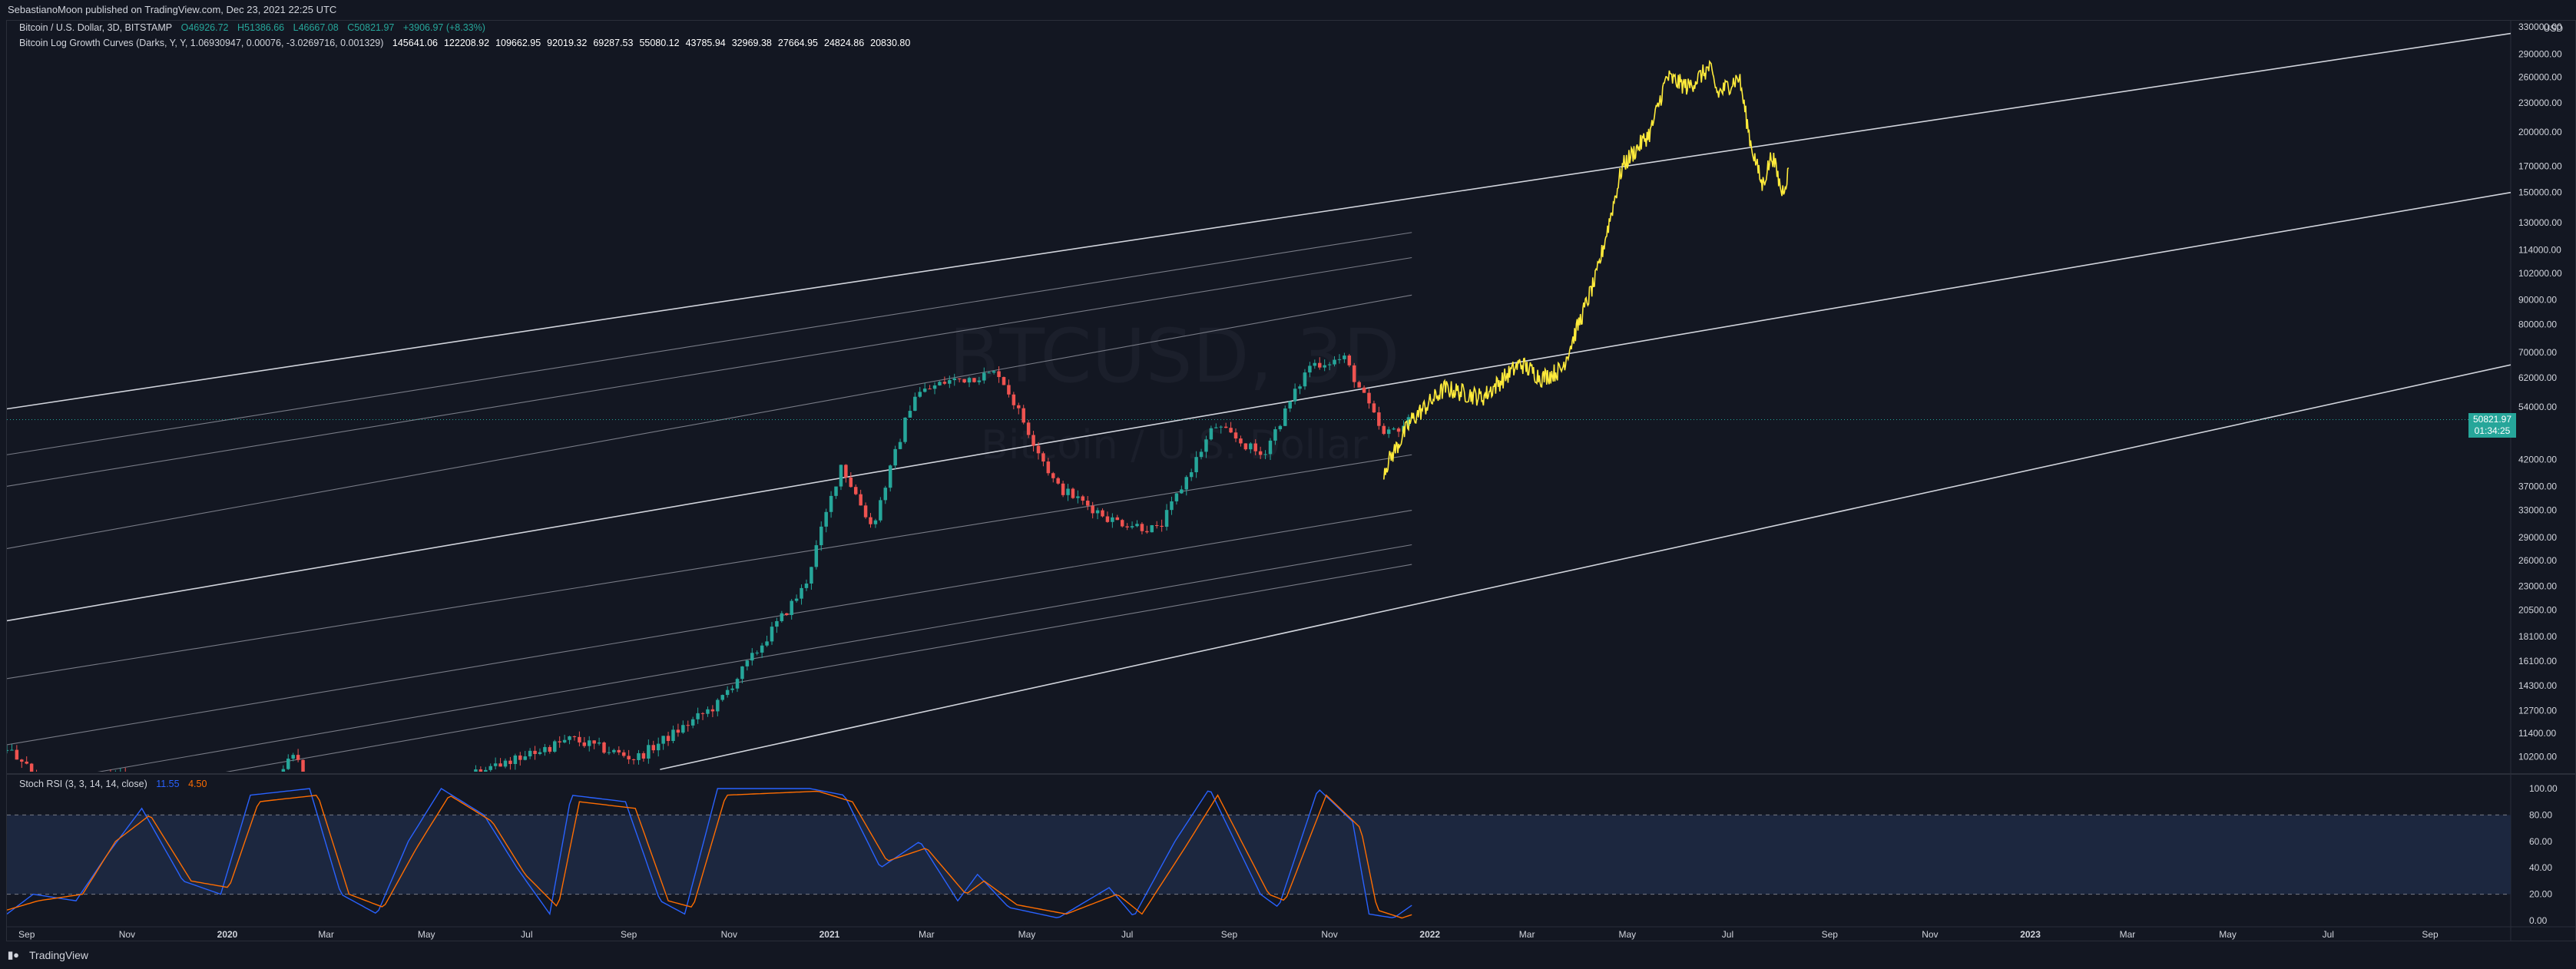 The width and height of the screenshot is (2576, 969). What do you see at coordinates (83, 784) in the screenshot?
I see `stoch-name: Stoch RSI (3, 3, 14, 14, close)` at bounding box center [83, 784].